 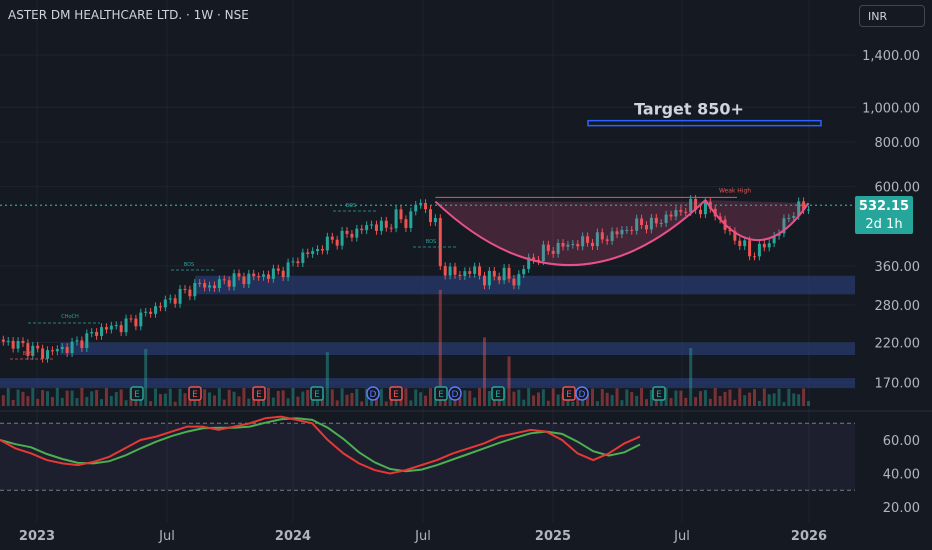 What do you see at coordinates (891, 108) in the screenshot?
I see `y-tick-label: 1,000.00` at bounding box center [891, 108].